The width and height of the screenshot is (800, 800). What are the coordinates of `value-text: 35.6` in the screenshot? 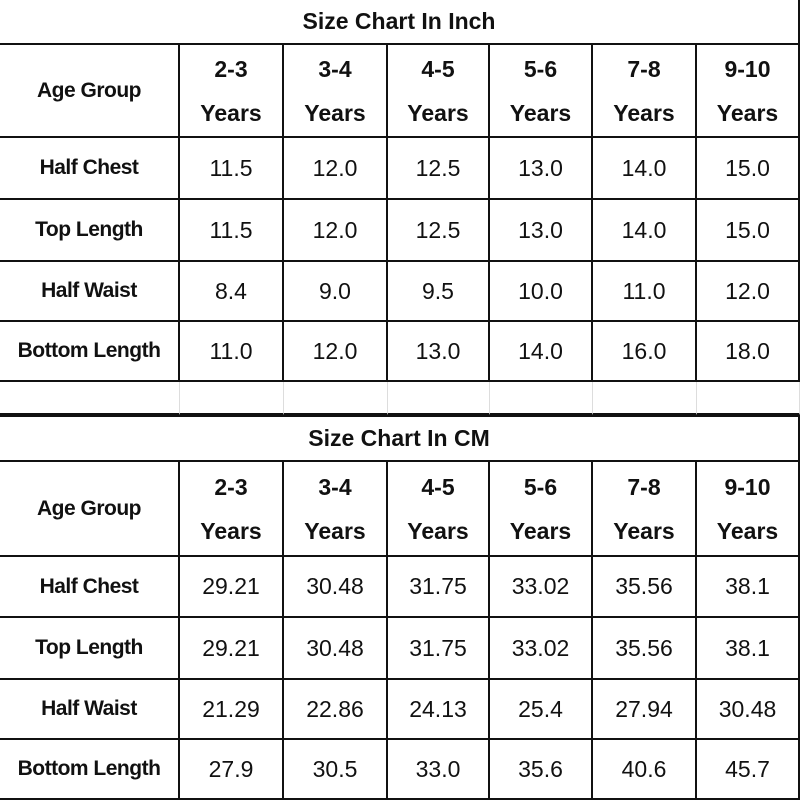 It's located at (540, 768).